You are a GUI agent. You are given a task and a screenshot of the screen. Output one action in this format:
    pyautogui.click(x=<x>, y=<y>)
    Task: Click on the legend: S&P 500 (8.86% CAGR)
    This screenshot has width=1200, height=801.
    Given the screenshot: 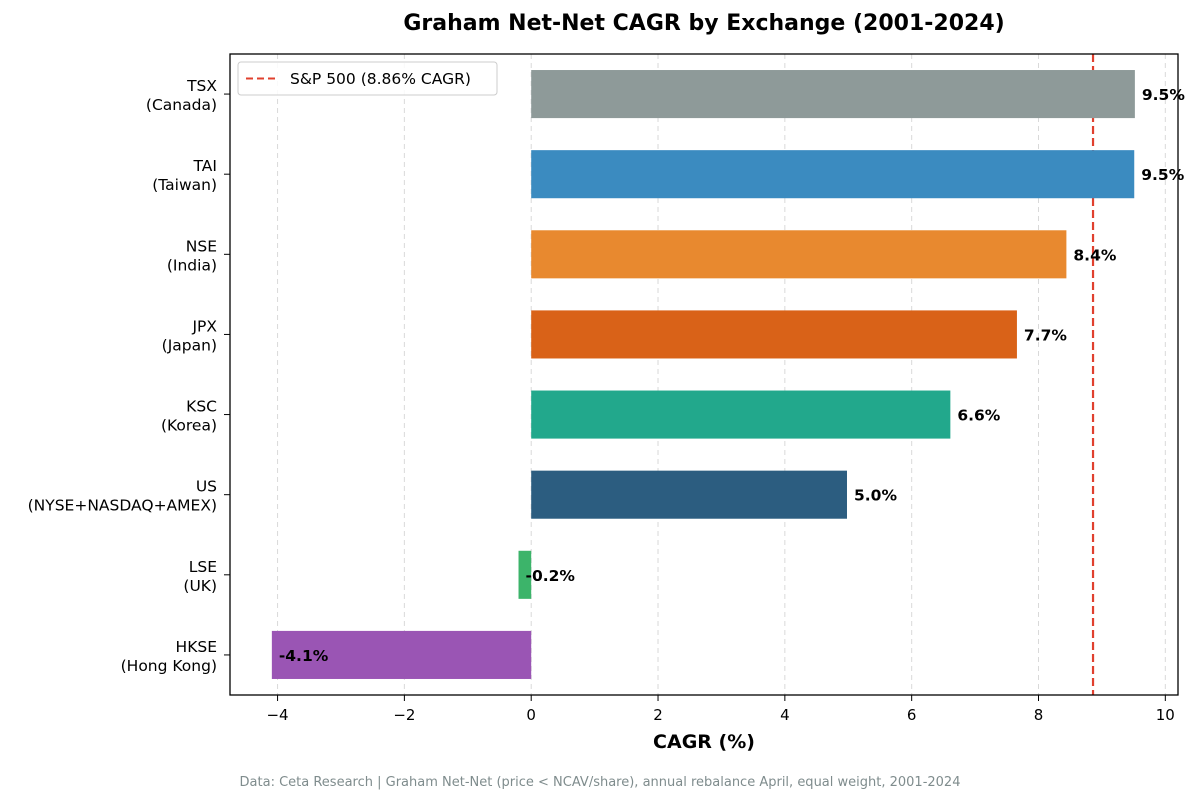 What is the action you would take?
    pyautogui.click(x=367, y=78)
    